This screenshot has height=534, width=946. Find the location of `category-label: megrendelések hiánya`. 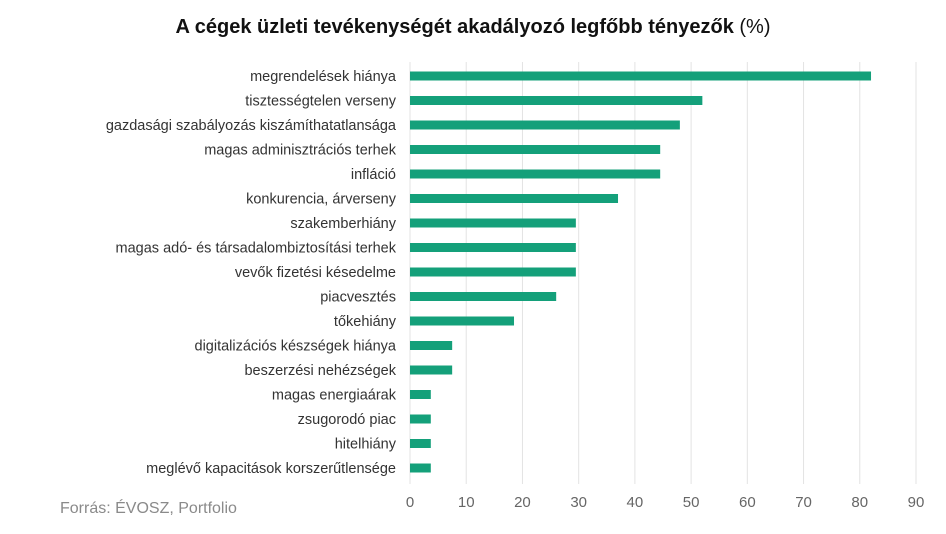

category-label: megrendelések hiánya is located at coordinates (323, 77).